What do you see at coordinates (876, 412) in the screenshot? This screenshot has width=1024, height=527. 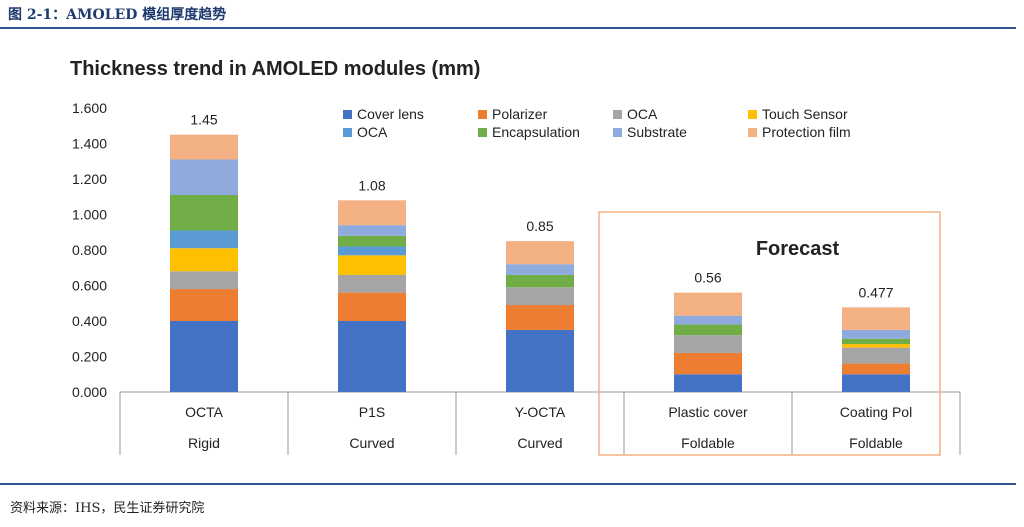 I see `category-label: Coating Pol` at bounding box center [876, 412].